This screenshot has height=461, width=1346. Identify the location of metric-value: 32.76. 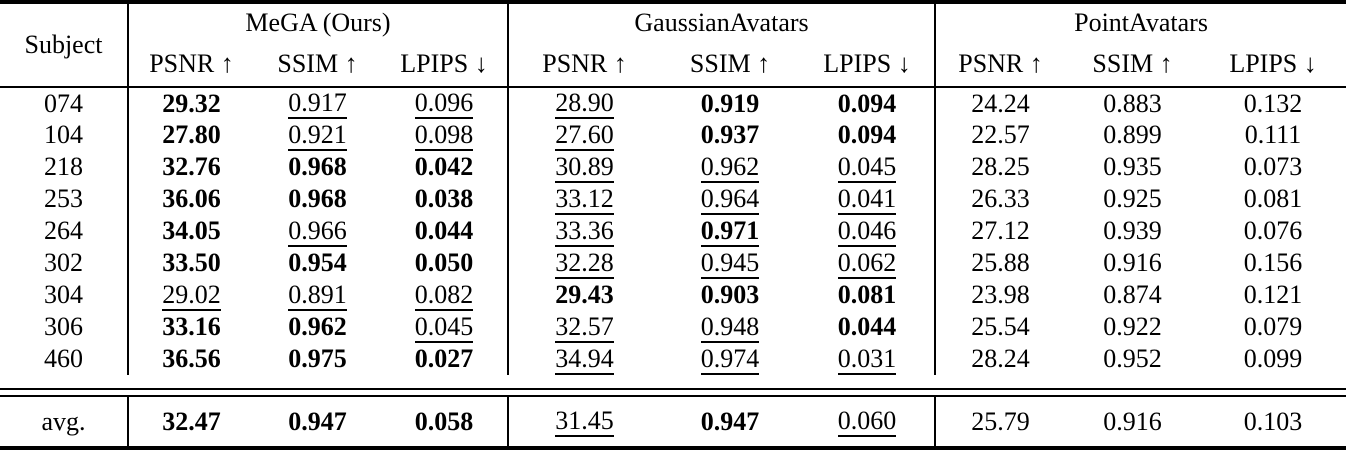
(191, 167).